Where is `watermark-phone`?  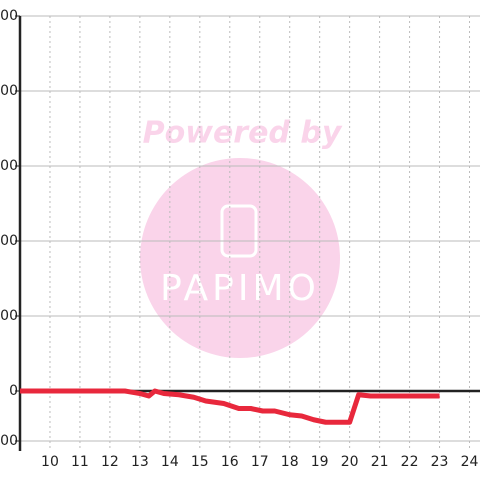
watermark-phone is located at coordinates (239, 231).